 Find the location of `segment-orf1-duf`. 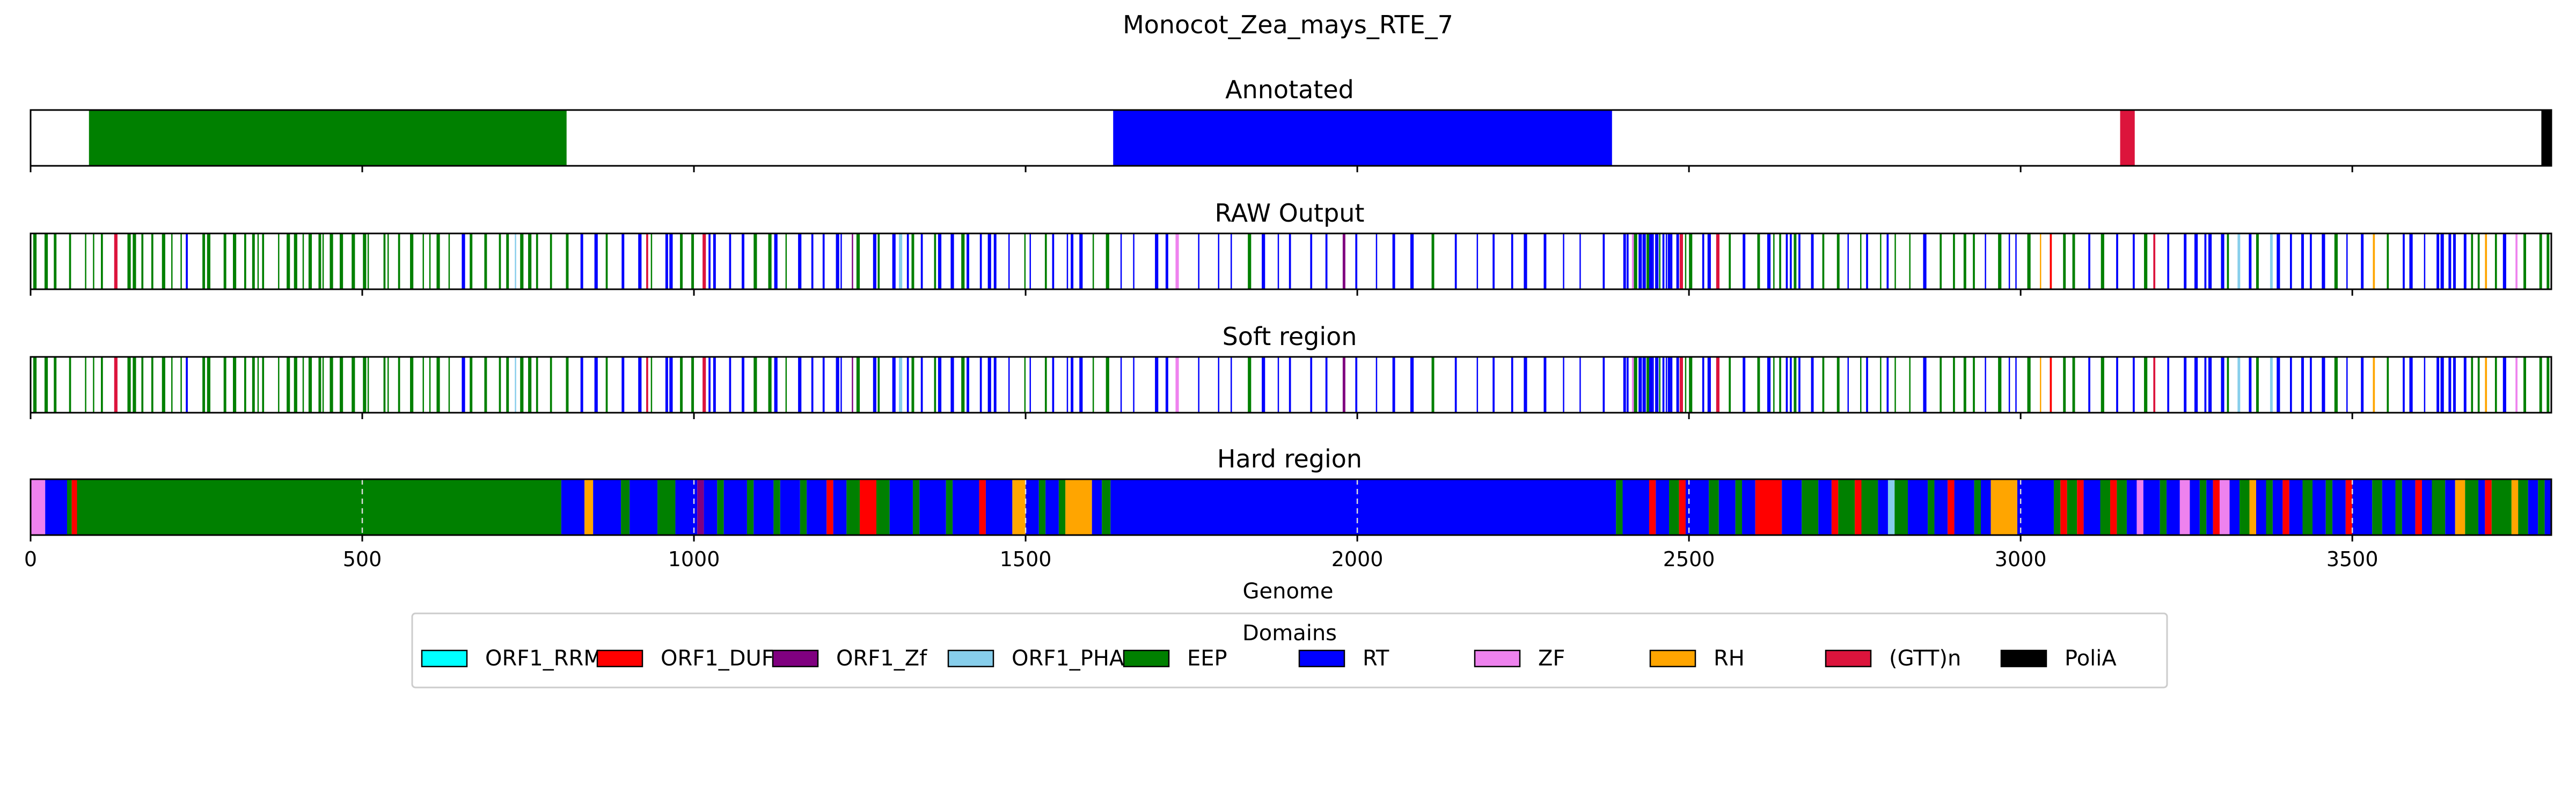

segment-orf1-duf is located at coordinates (2285, 507).